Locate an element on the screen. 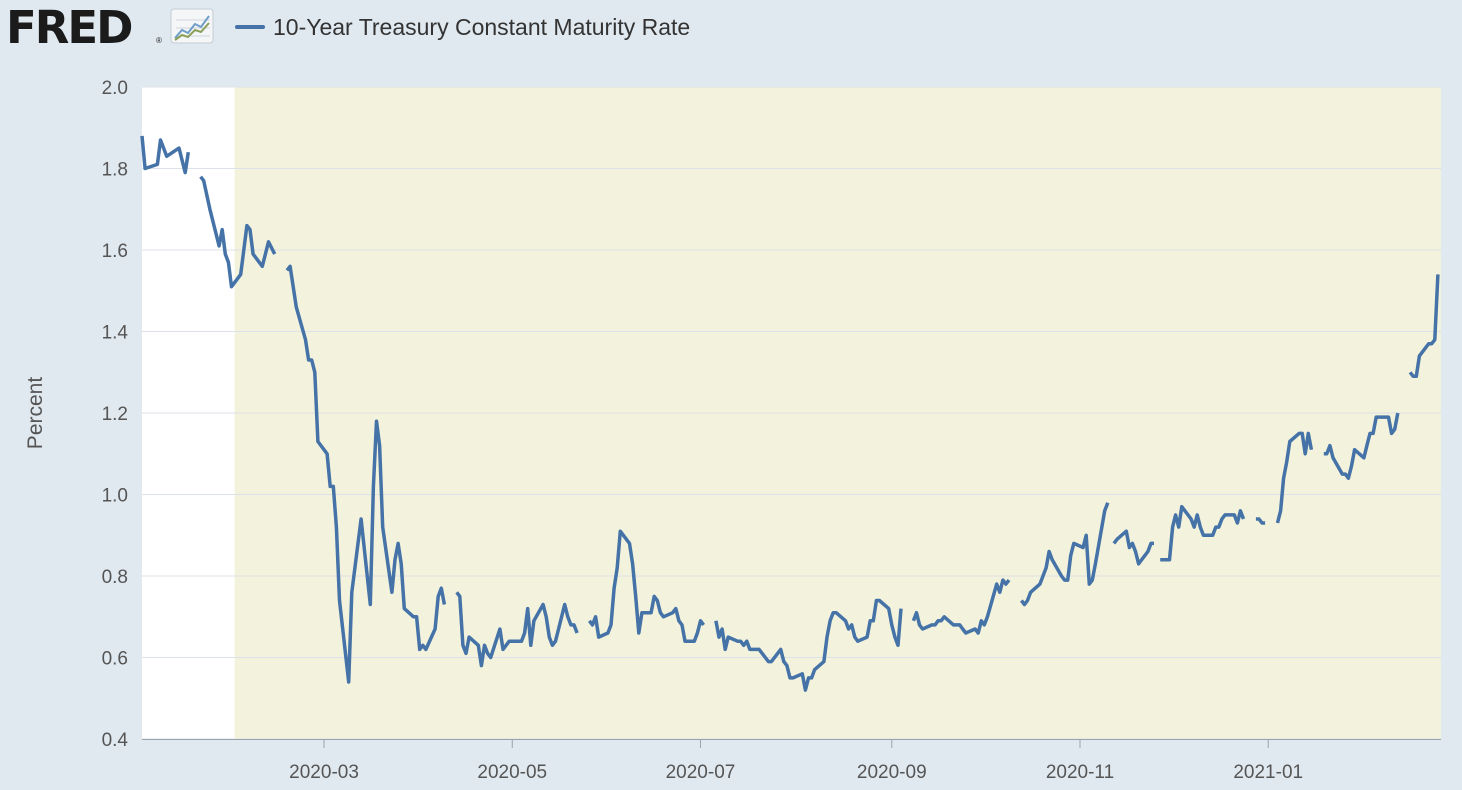 The image size is (1462, 790). y-axis-title: Percent is located at coordinates (35, 413).